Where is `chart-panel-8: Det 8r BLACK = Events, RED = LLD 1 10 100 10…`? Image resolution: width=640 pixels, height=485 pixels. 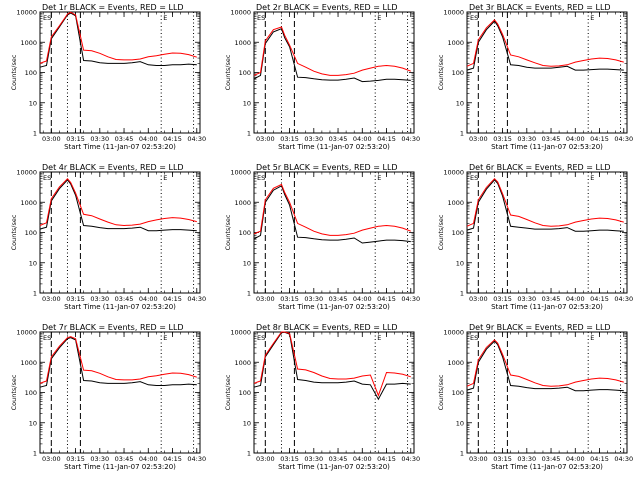 chart-panel-8: Det 8r BLACK = Events, RED = LLD 1 10 100 10… is located at coordinates (322, 397).